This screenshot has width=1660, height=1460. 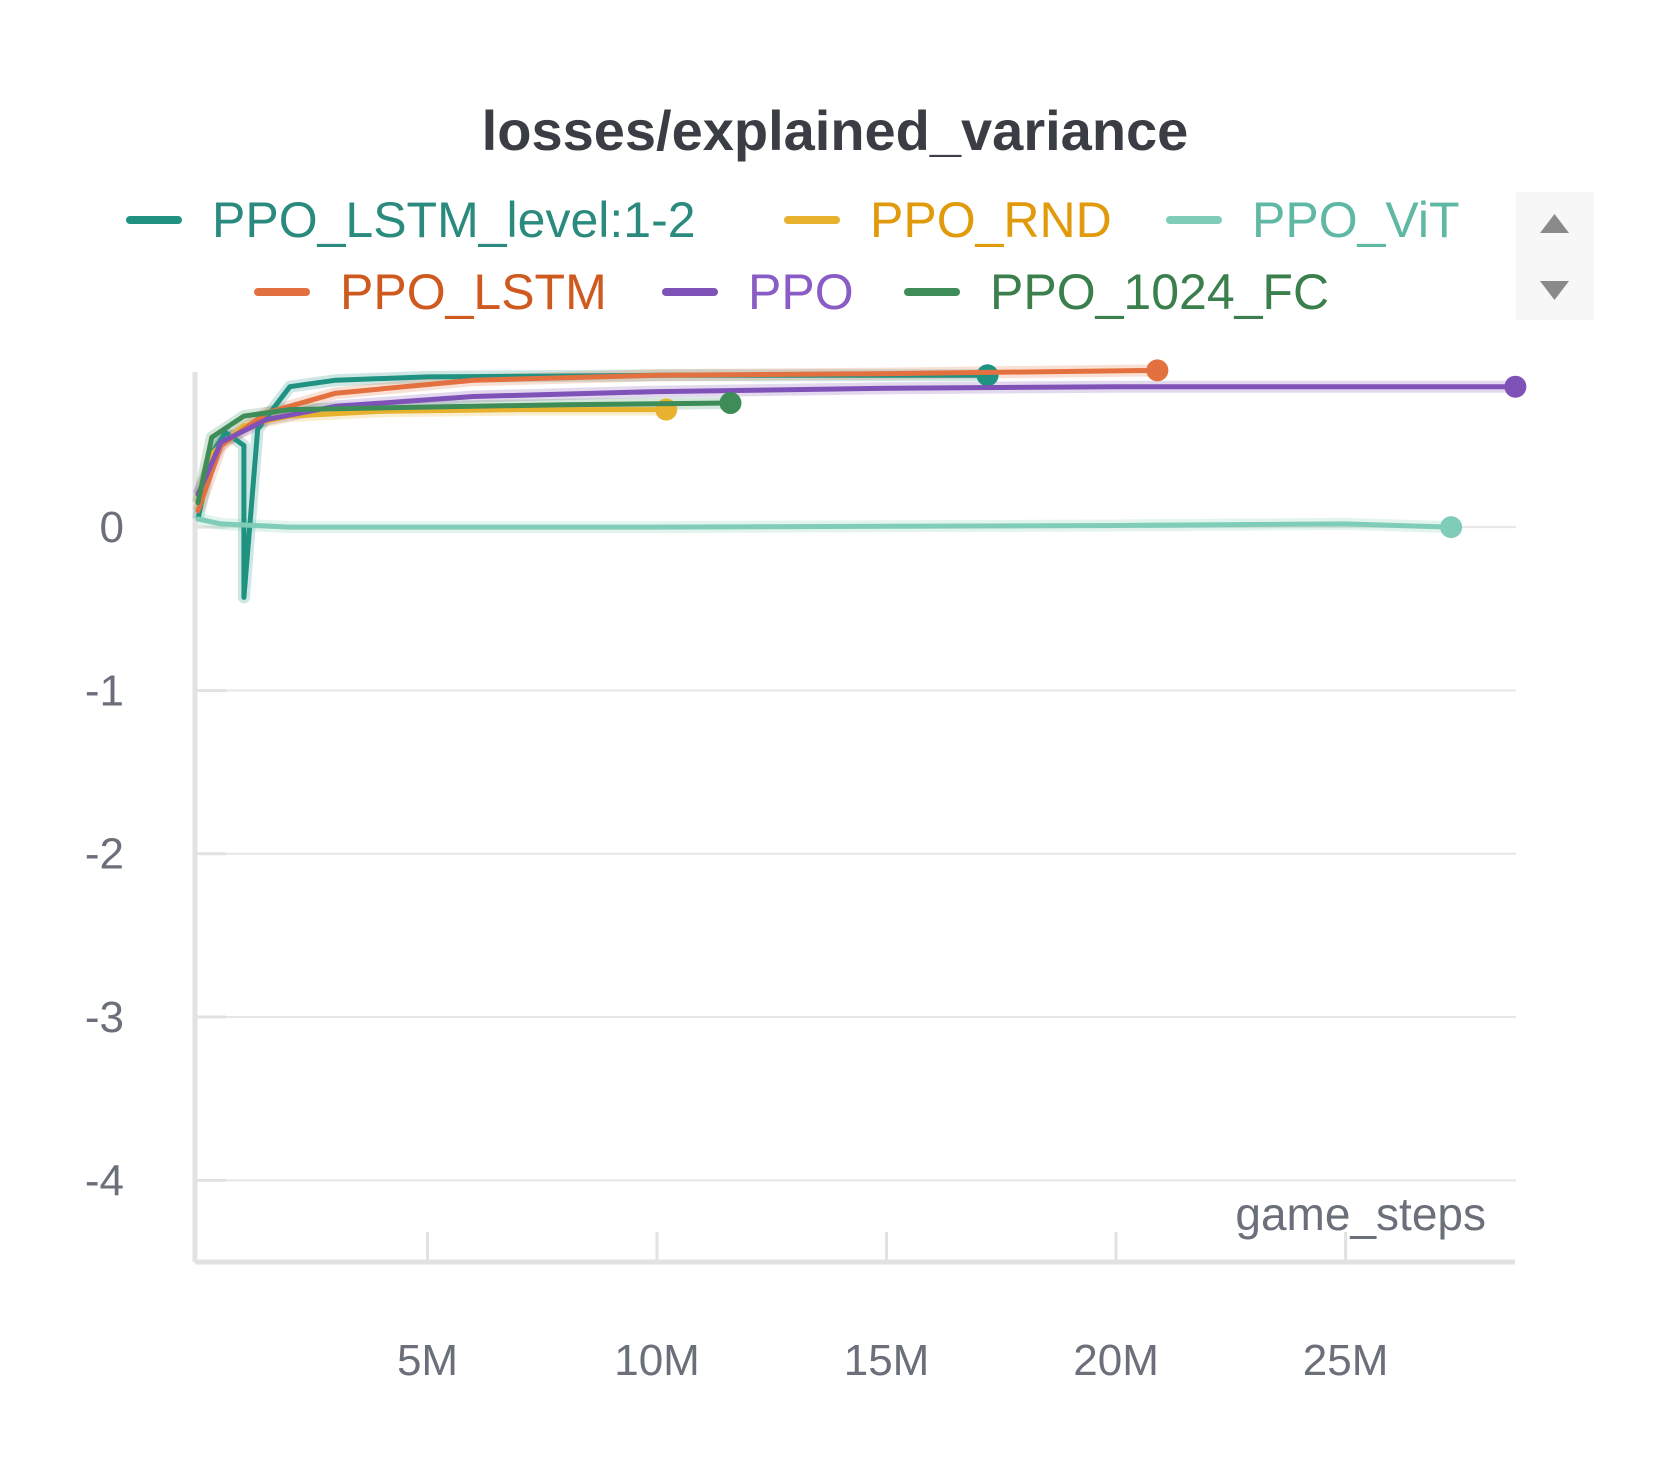 I want to click on chart-title: losses/explained_variance, so click(x=835, y=130).